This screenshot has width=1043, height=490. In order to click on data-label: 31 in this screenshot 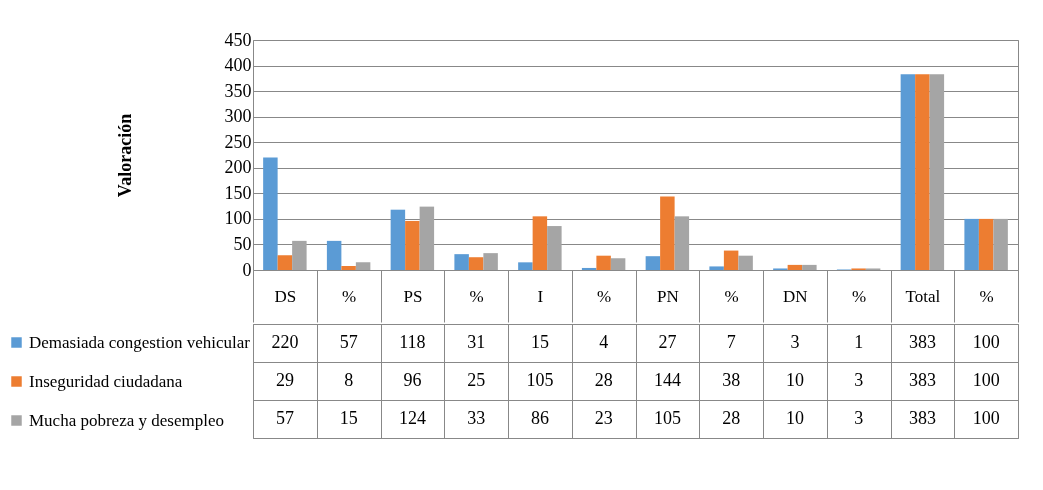, I will do `click(476, 342)`.